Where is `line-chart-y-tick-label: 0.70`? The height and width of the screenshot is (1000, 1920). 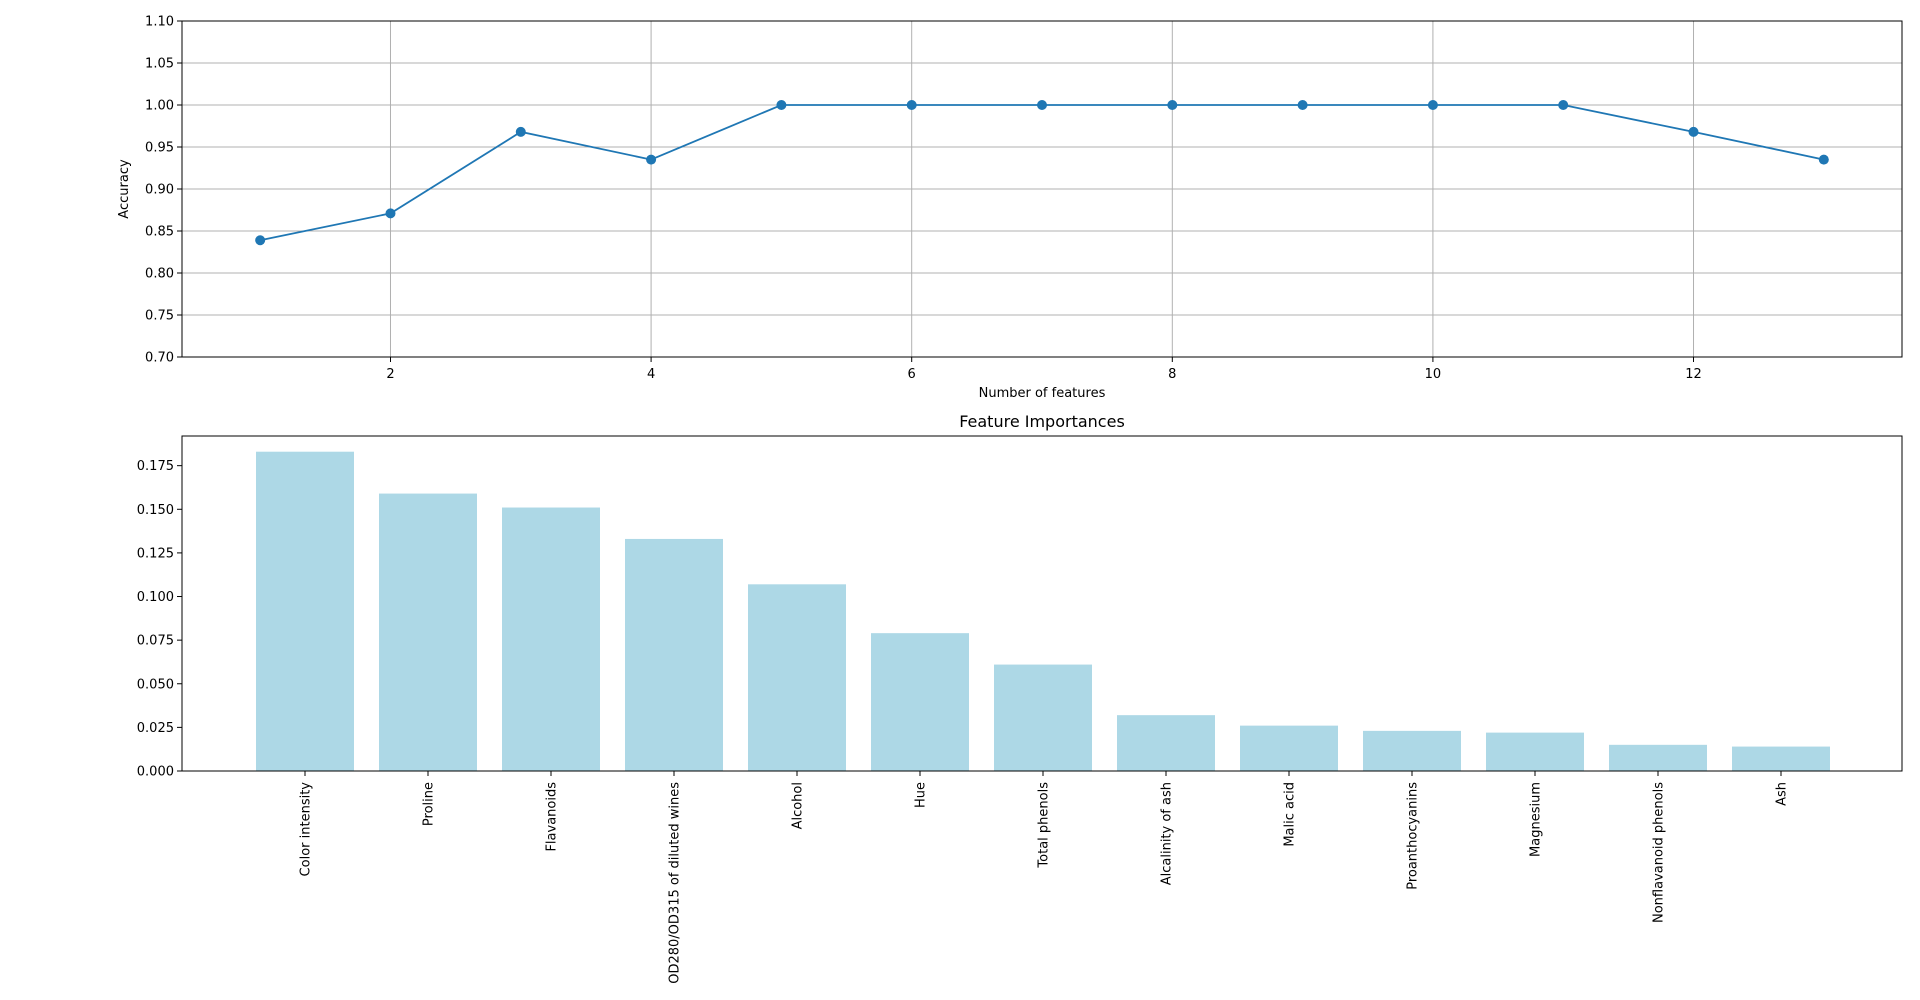
line-chart-y-tick-label: 0.70 is located at coordinates (159, 358).